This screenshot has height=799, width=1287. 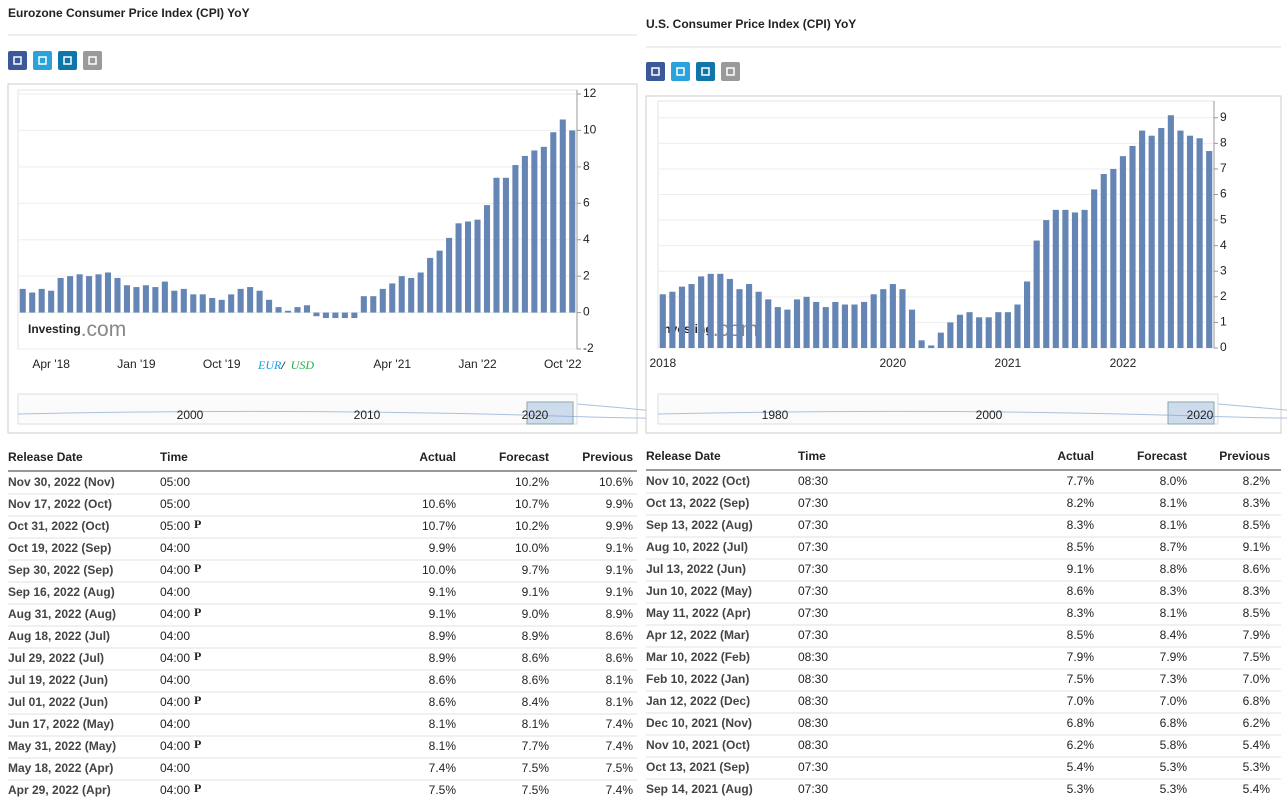 What do you see at coordinates (620, 570) in the screenshot?
I see `cell-previous: 9.1%` at bounding box center [620, 570].